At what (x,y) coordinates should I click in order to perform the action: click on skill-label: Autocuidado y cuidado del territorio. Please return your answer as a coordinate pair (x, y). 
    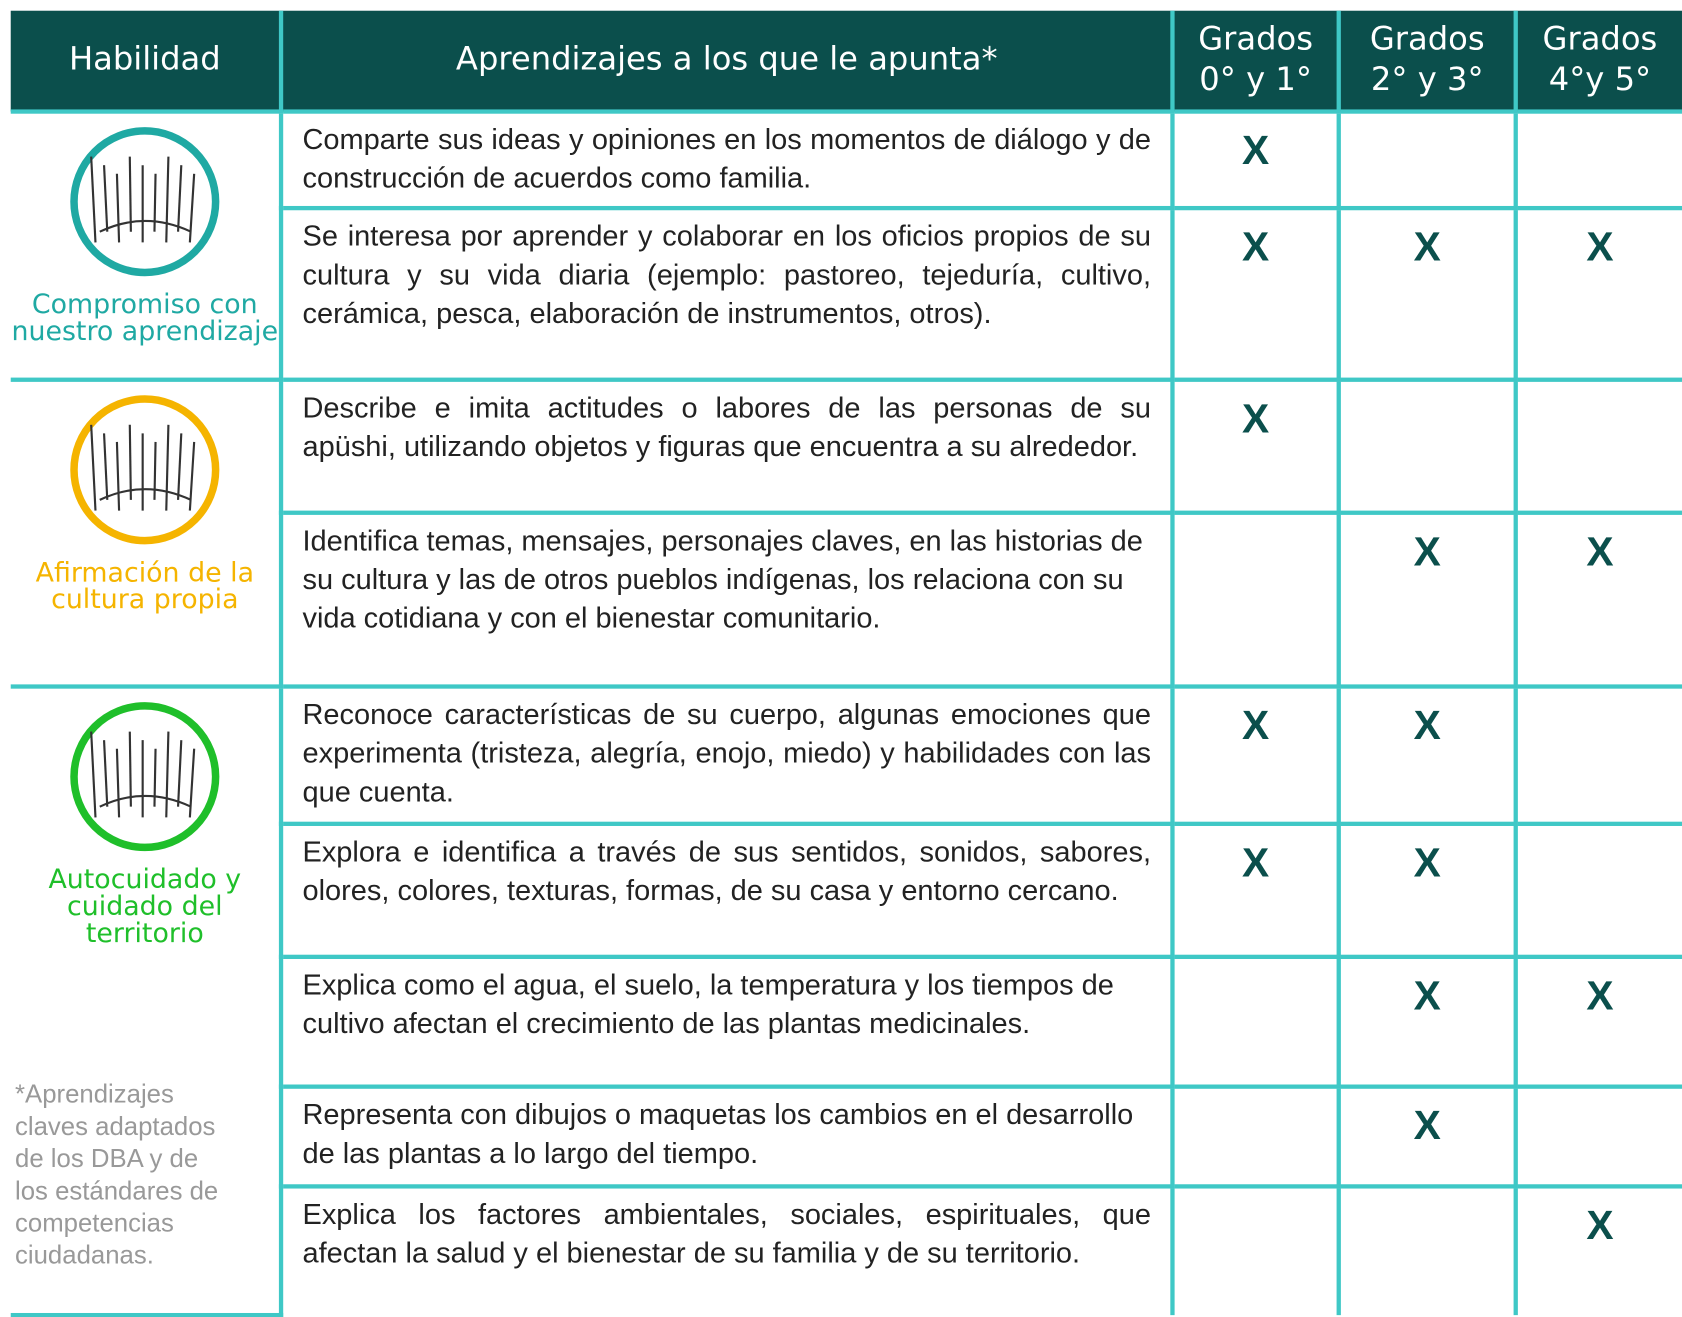
    Looking at the image, I should click on (145, 906).